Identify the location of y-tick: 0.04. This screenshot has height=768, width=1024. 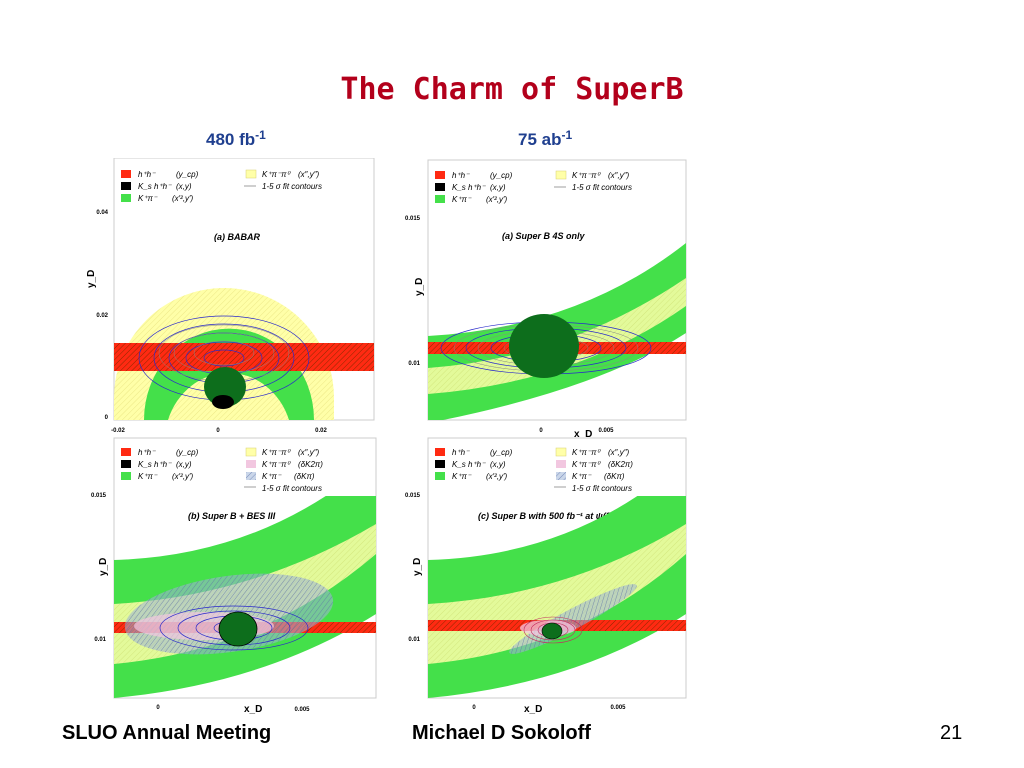
(102, 213).